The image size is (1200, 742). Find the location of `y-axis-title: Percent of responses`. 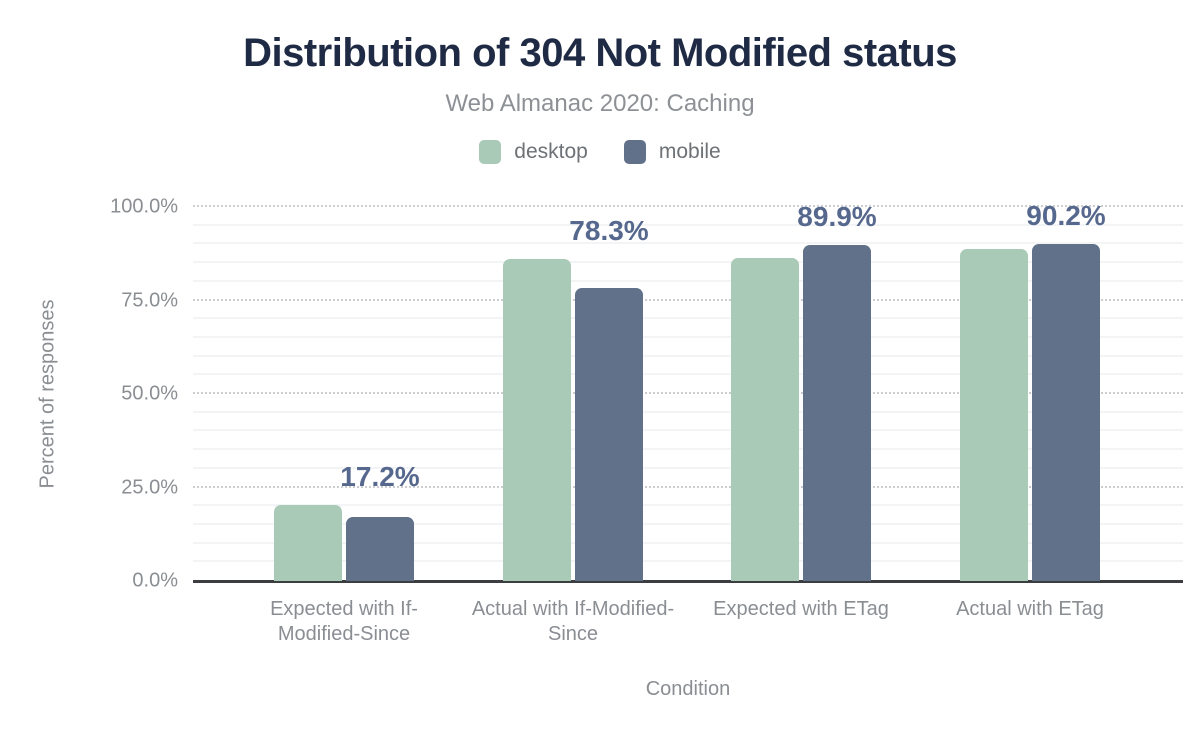

y-axis-title: Percent of responses is located at coordinates (47, 394).